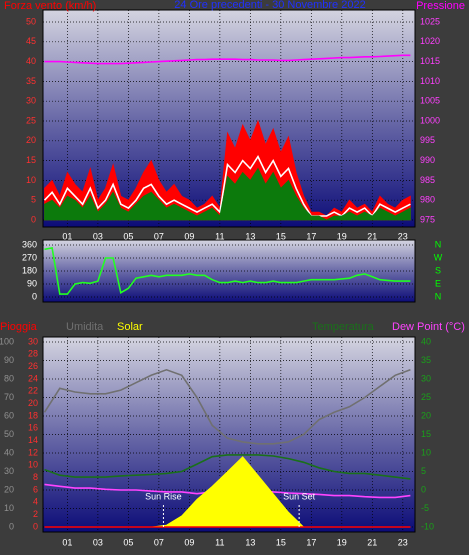 Image resolution: width=469 pixels, height=555 pixels. I want to click on y2-tick-label: 1010, so click(430, 81).